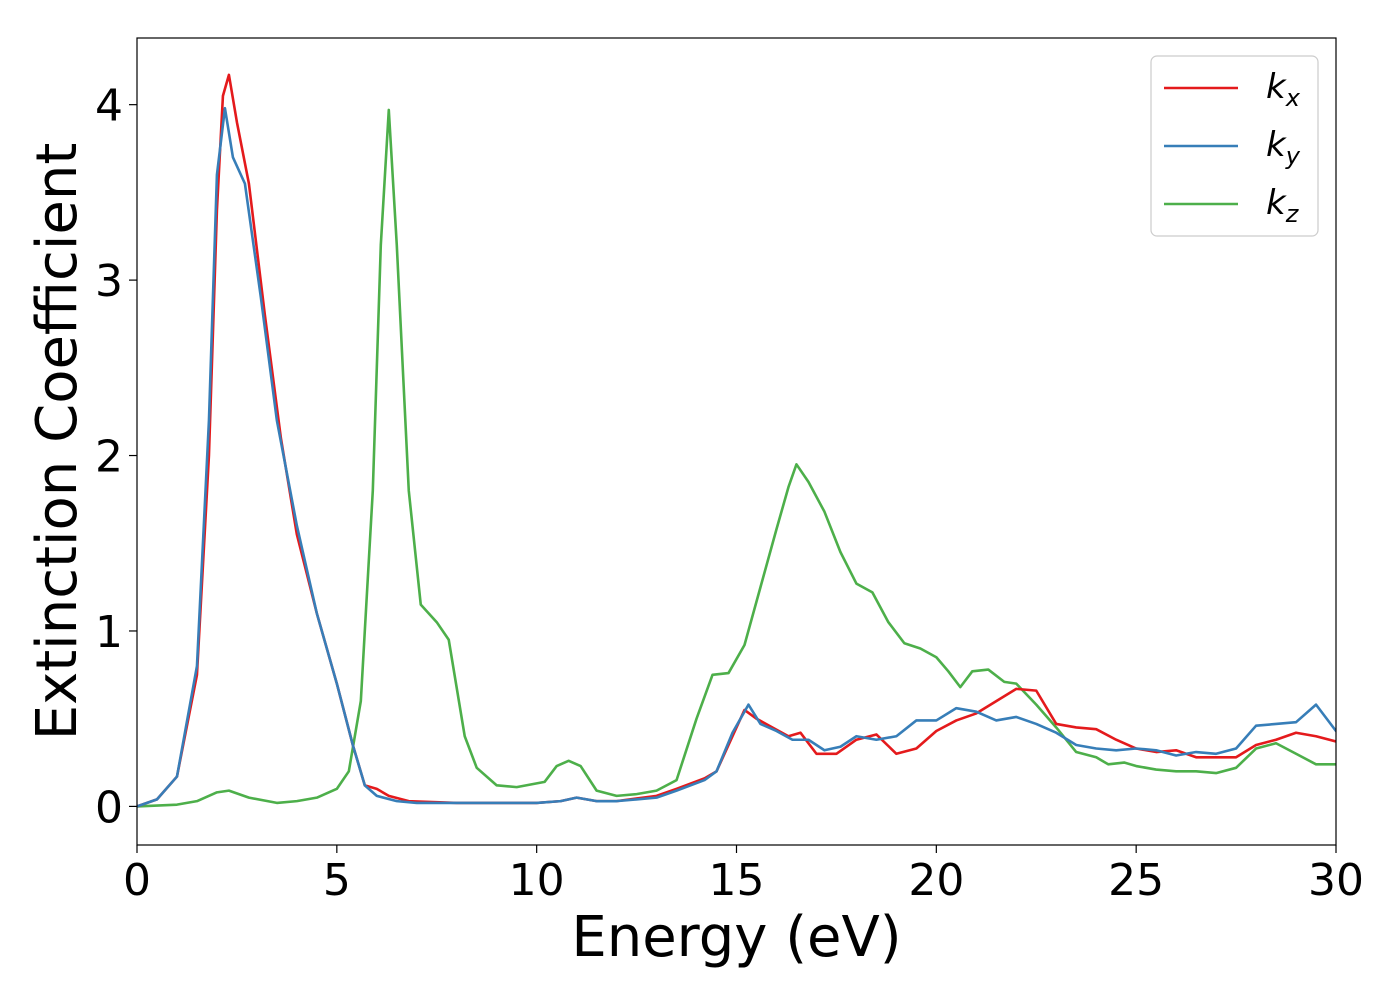  I want to click on legend-label-kz: kz, so click(1283, 205).